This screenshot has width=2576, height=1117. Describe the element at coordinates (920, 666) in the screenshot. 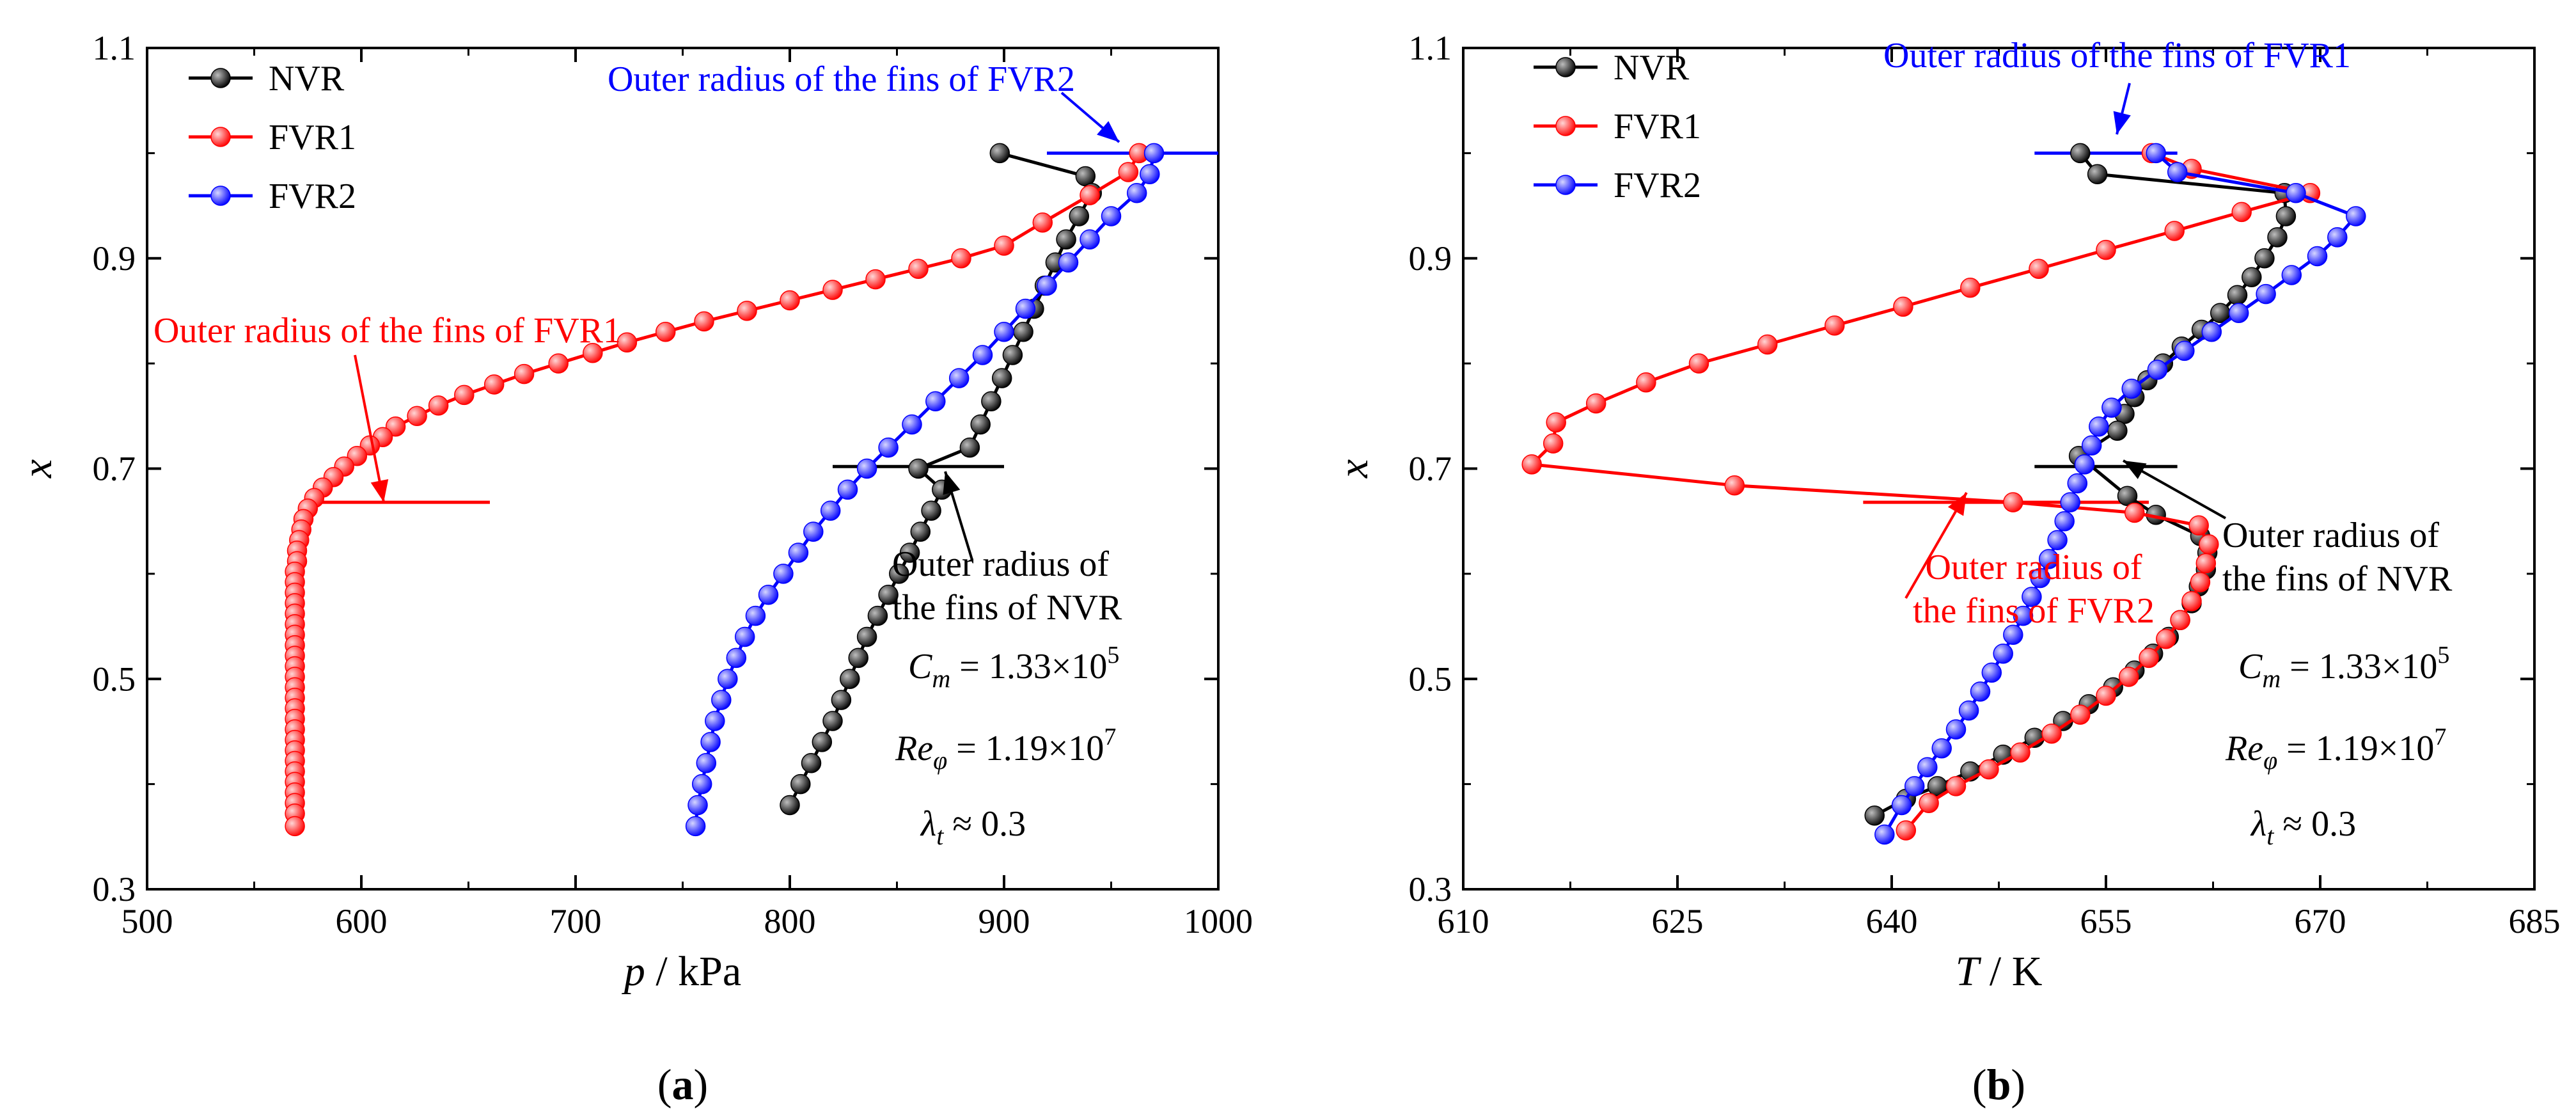

I see `param-symbol: C` at that location.